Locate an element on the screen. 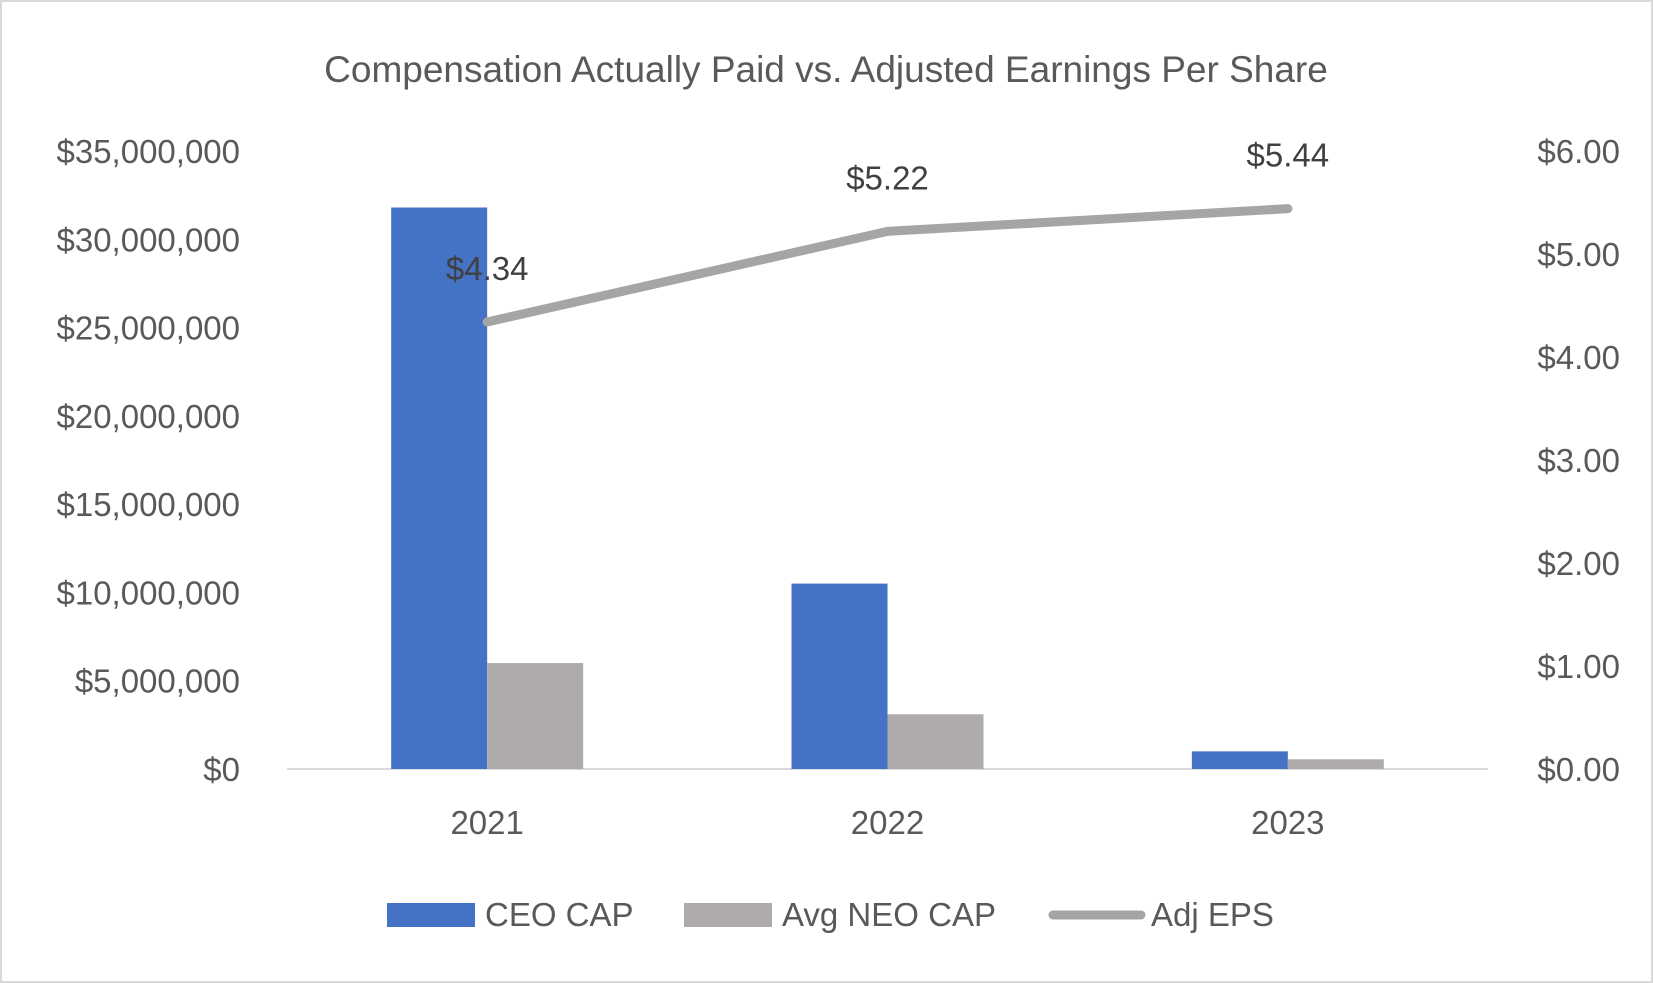 The height and width of the screenshot is (983, 1653). y-left-tick-label: $35,000,000 is located at coordinates (148, 151).